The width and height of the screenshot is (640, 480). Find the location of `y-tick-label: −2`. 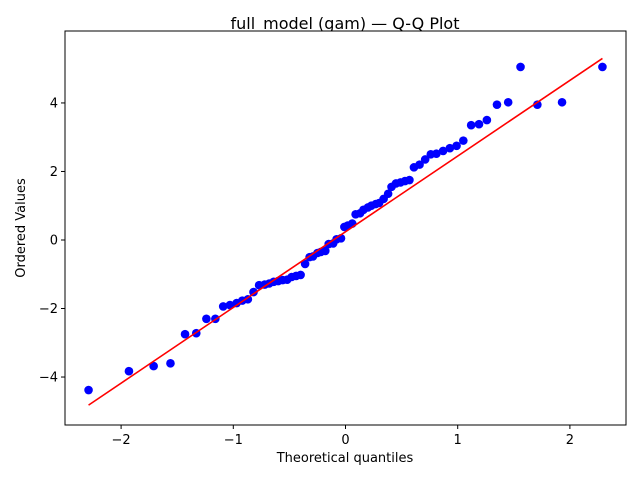

y-tick-label: −2 is located at coordinates (48, 309).